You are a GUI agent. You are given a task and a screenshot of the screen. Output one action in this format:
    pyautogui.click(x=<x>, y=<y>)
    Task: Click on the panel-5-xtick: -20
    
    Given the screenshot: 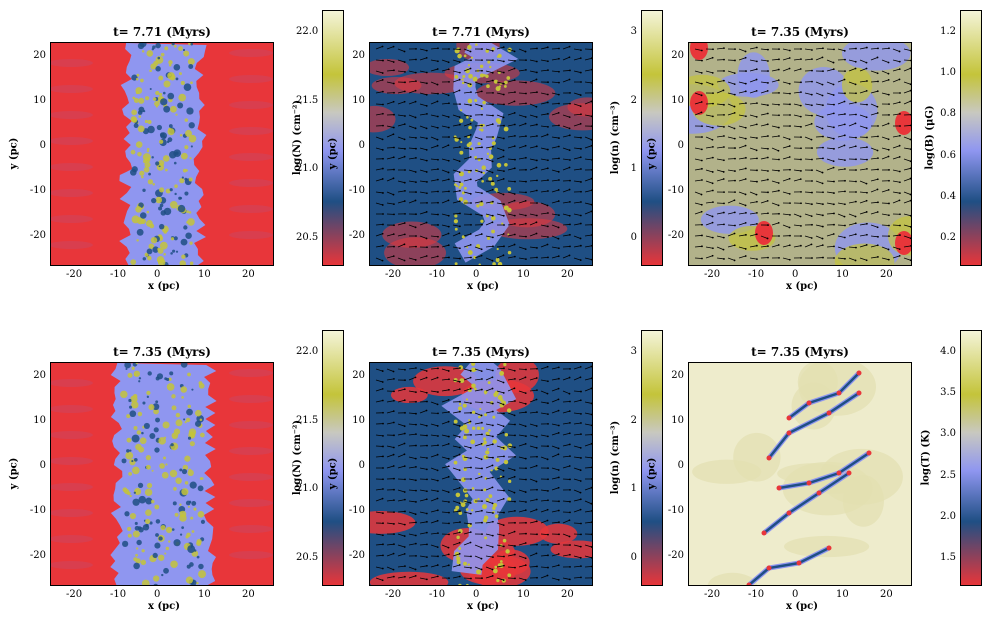 What is the action you would take?
    pyautogui.click(x=393, y=594)
    